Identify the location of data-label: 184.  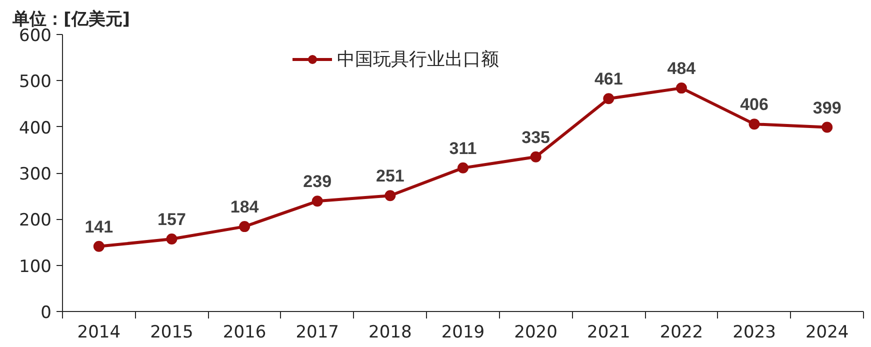
(245, 207).